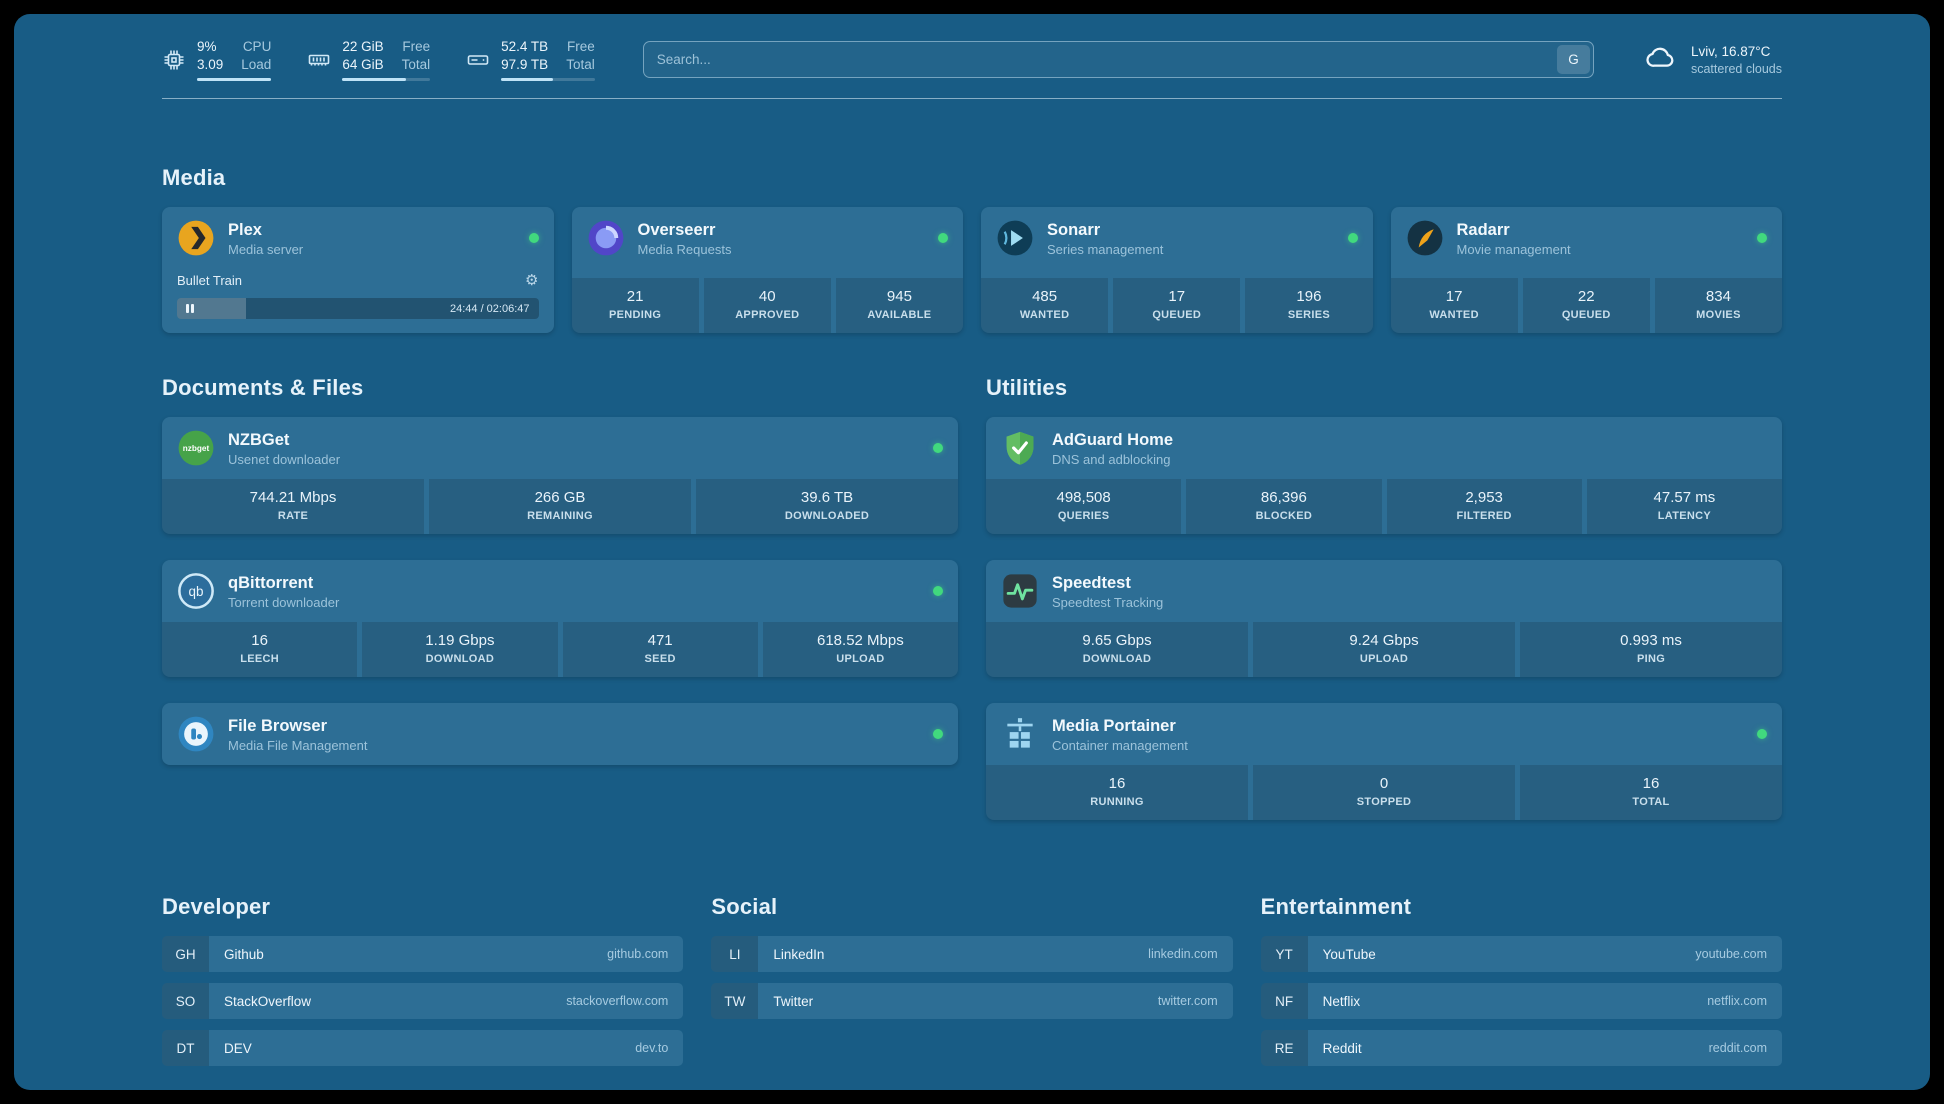 The width and height of the screenshot is (1944, 1104). What do you see at coordinates (1309, 305) in the screenshot?
I see `stat-series: 196 SERIES` at bounding box center [1309, 305].